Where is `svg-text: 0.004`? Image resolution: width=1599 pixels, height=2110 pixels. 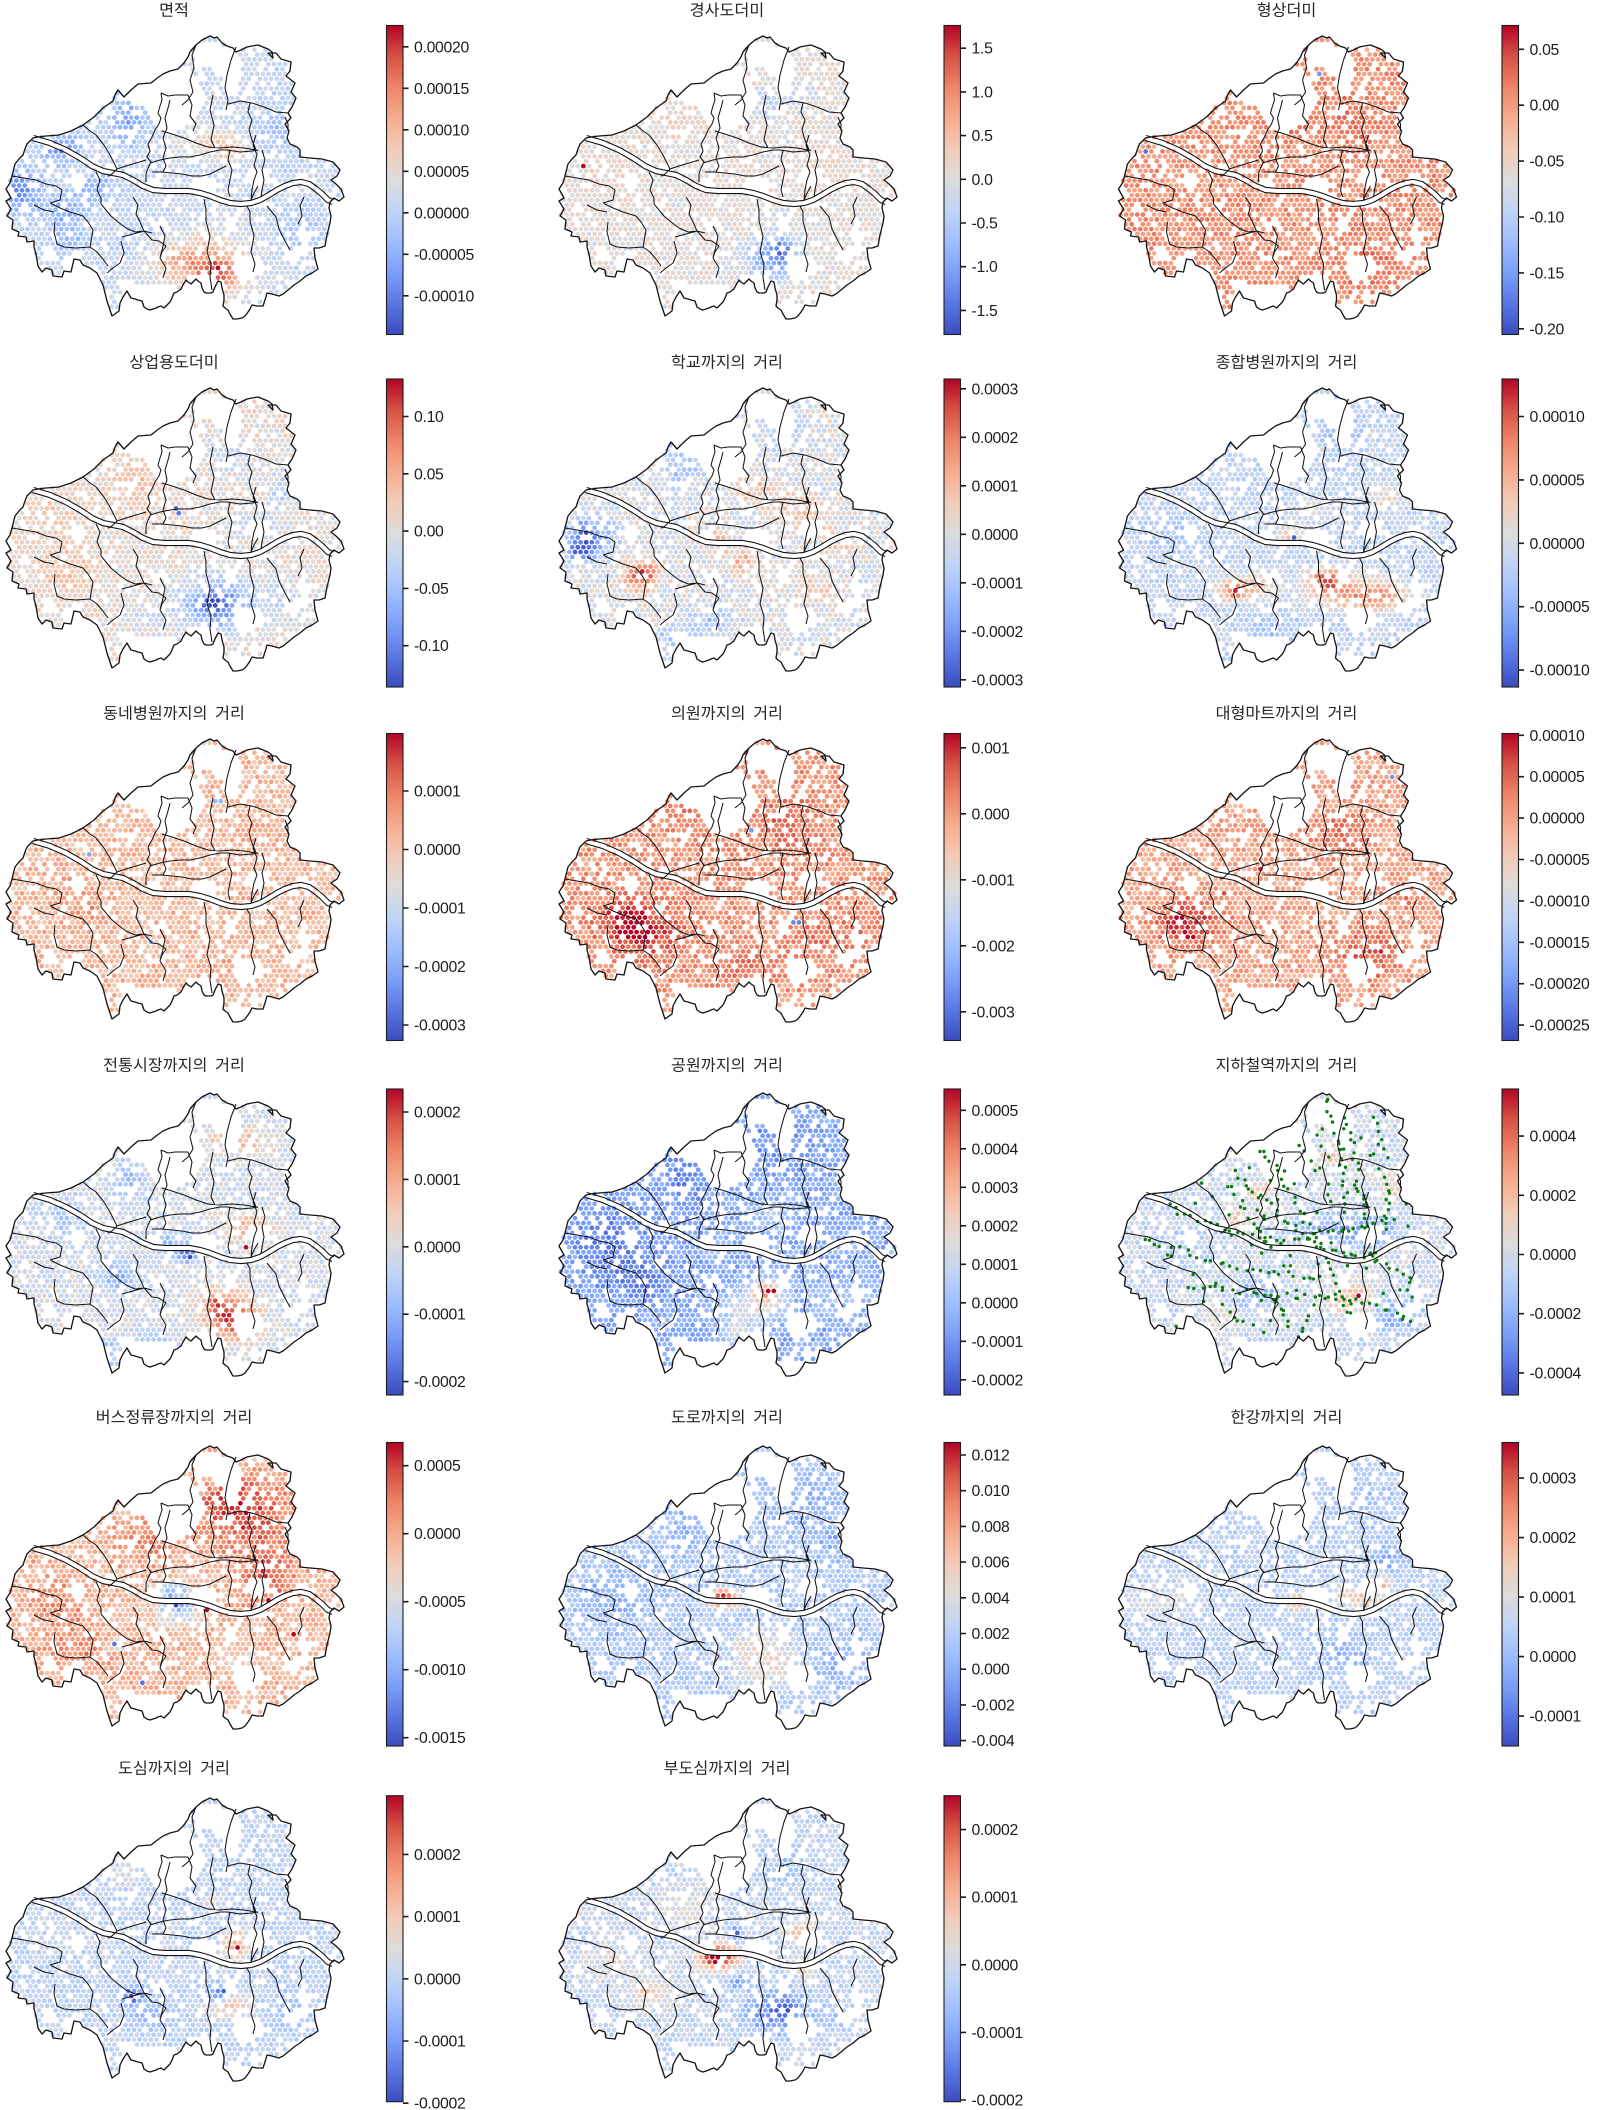
svg-text: 0.004 is located at coordinates (991, 1598).